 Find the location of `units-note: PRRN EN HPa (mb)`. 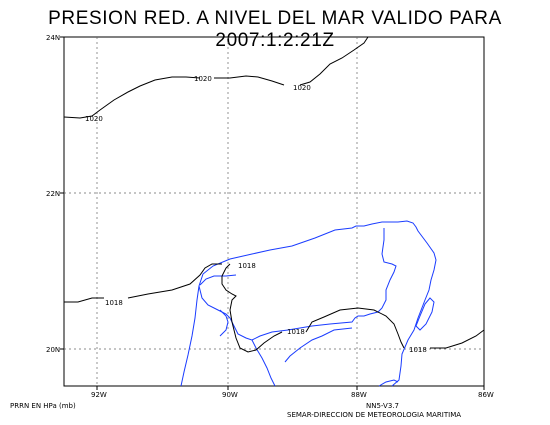

units-note: PRRN EN HPa (mb) is located at coordinates (43, 406).